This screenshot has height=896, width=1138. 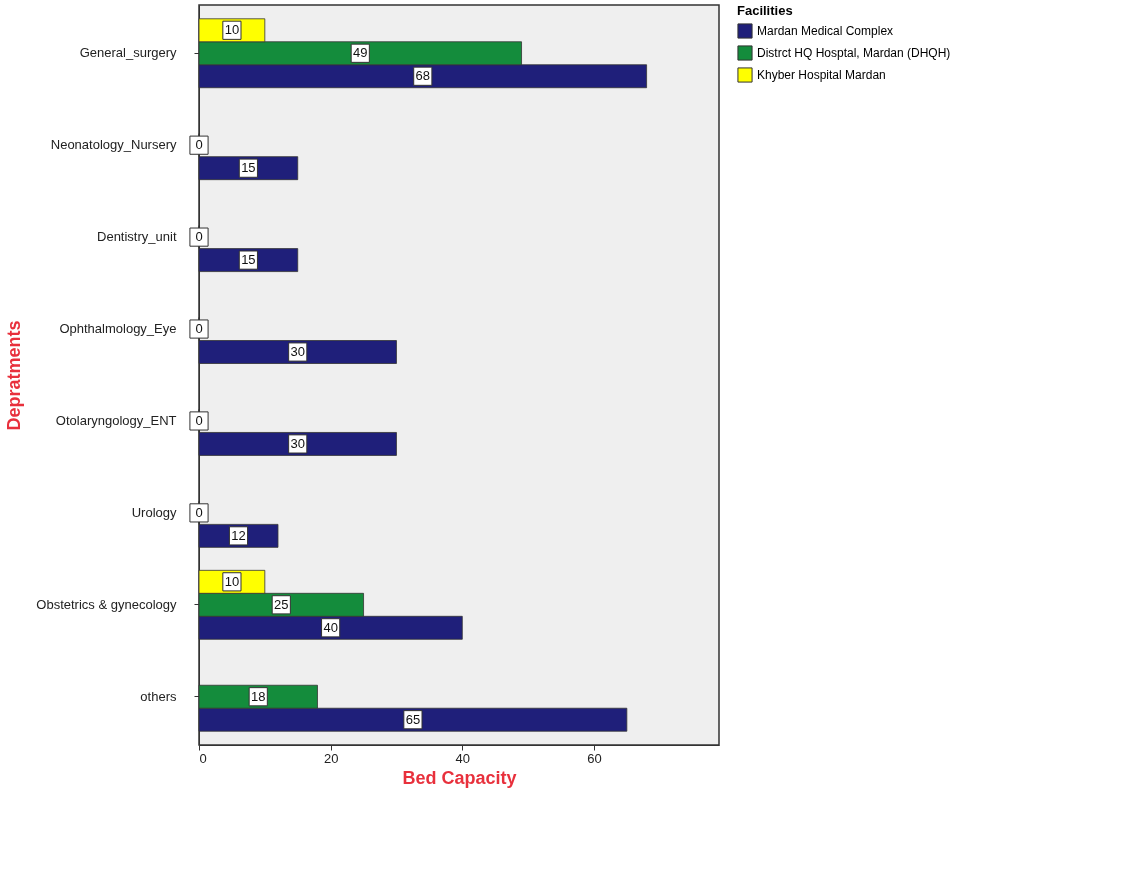 I want to click on y-tick-label: Ophthalmology_Eye, so click(x=118, y=329).